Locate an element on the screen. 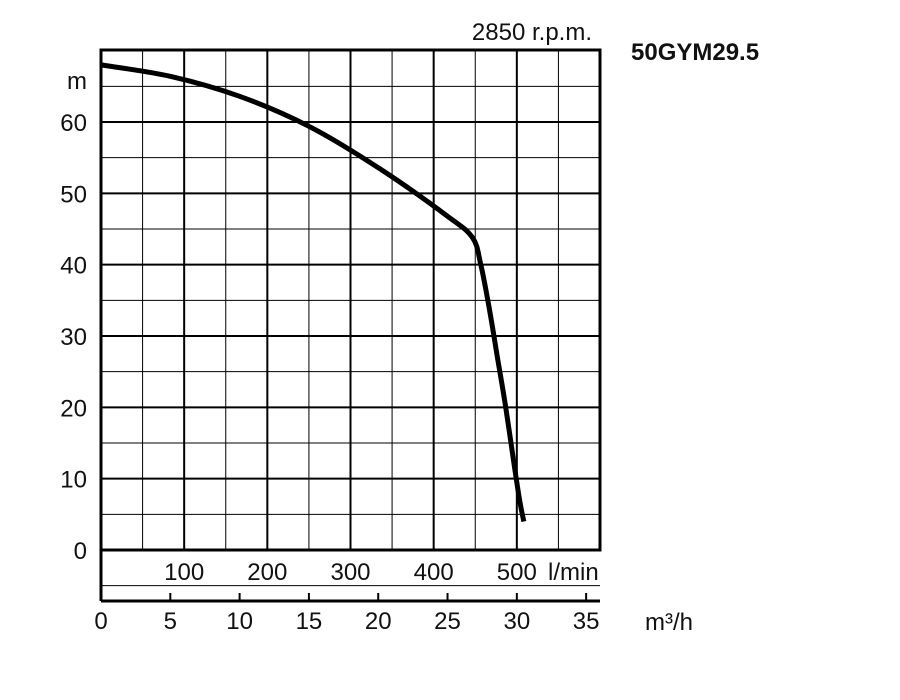 This screenshot has height=700, width=900. m3h-tick-label: 5 is located at coordinates (170, 621).